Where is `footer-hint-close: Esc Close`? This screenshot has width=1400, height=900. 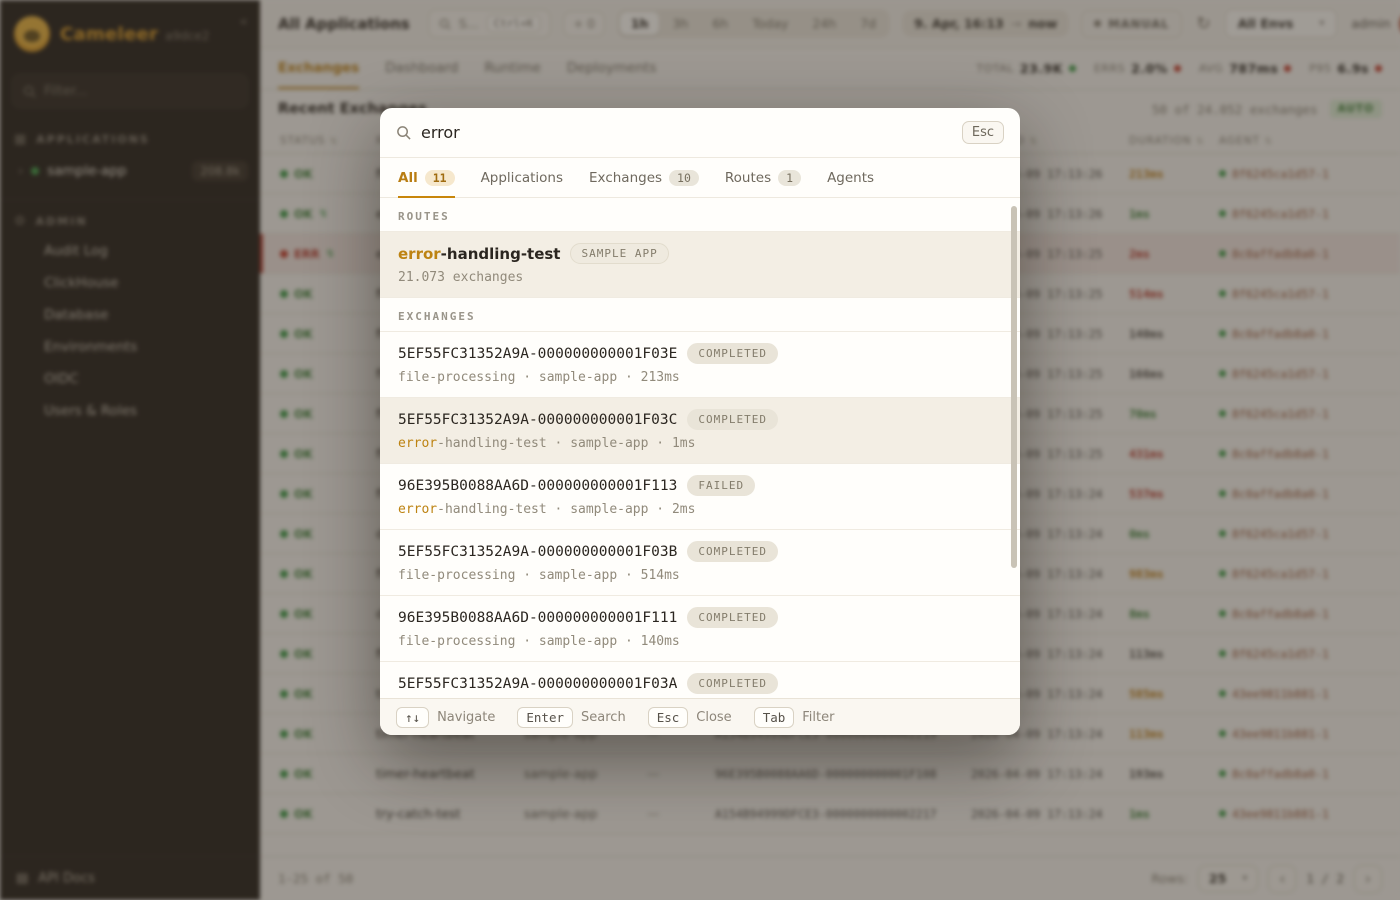 footer-hint-close: Esc Close is located at coordinates (689, 717).